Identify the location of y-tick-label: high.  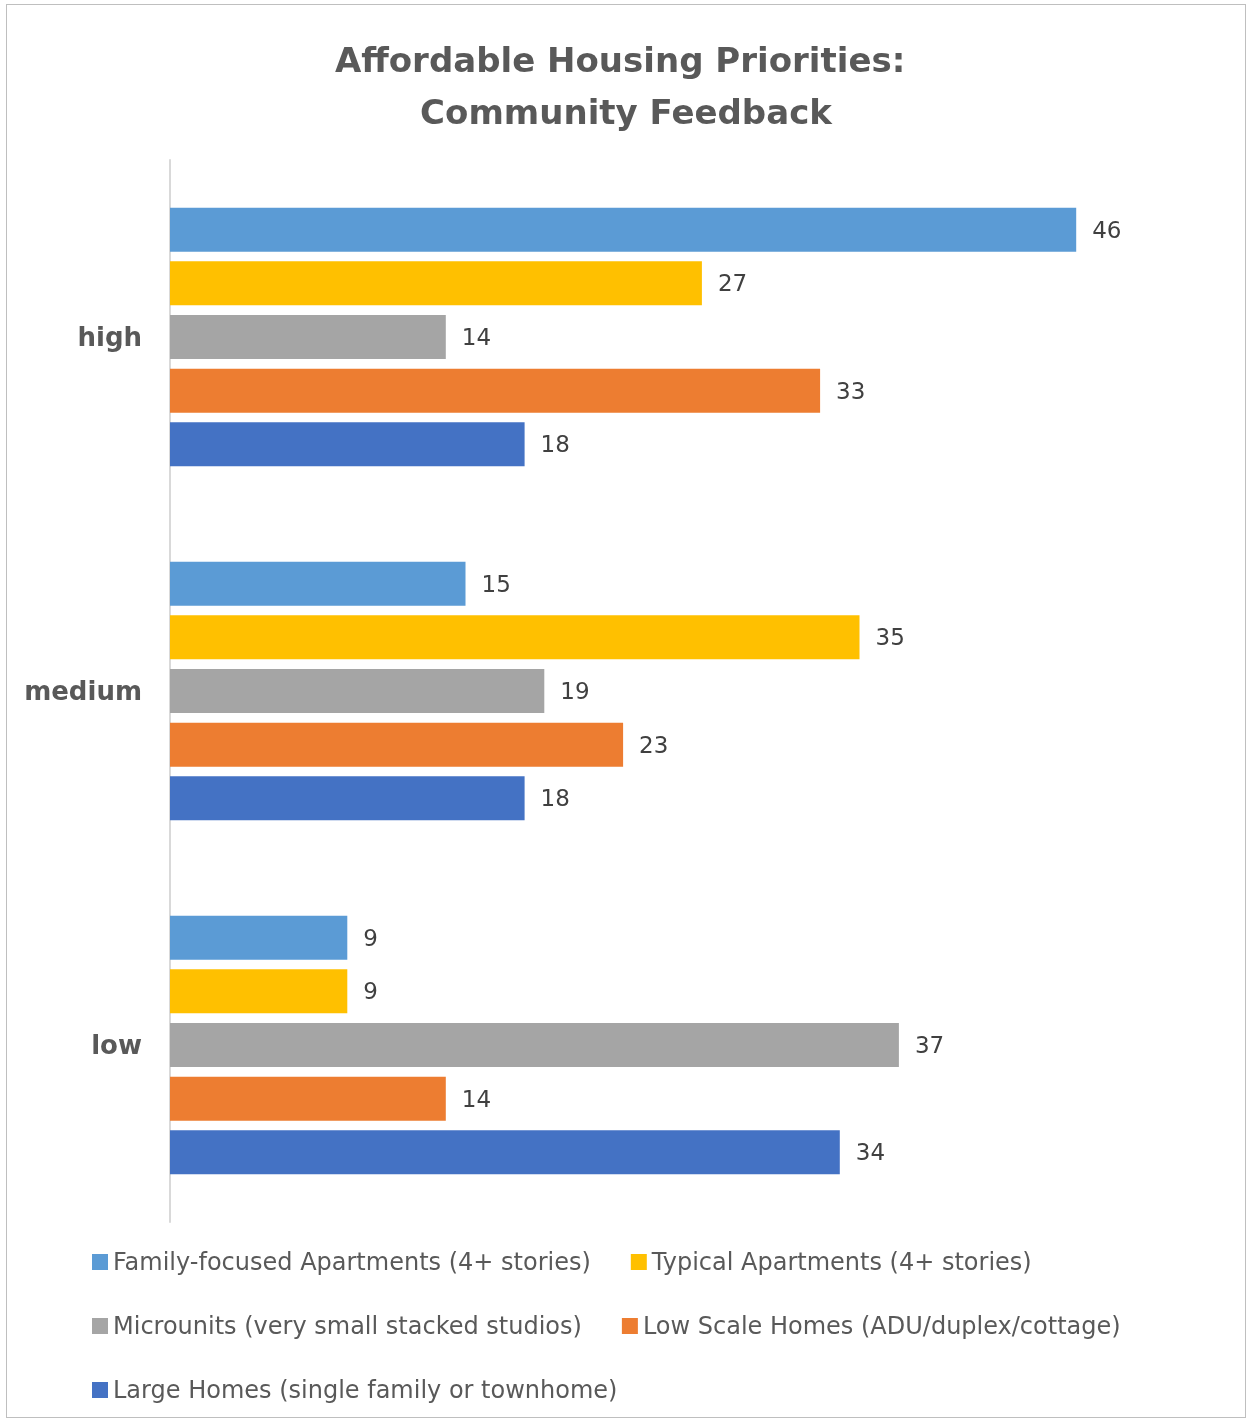
(109, 337).